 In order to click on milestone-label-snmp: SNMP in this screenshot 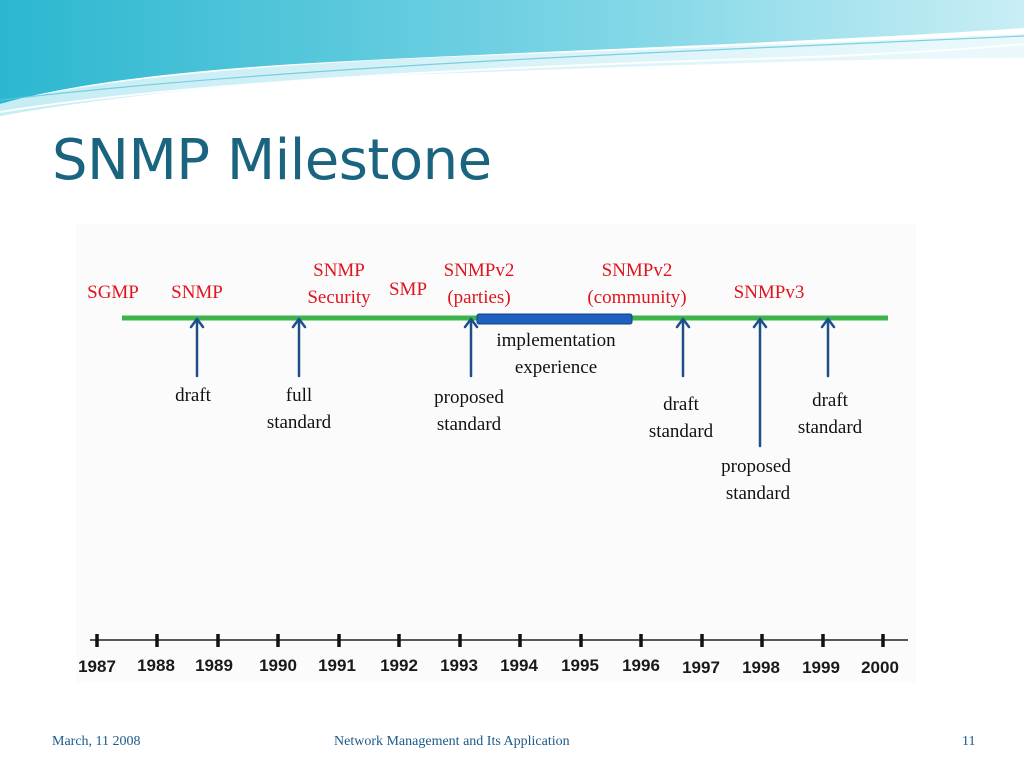, I will do `click(197, 292)`.